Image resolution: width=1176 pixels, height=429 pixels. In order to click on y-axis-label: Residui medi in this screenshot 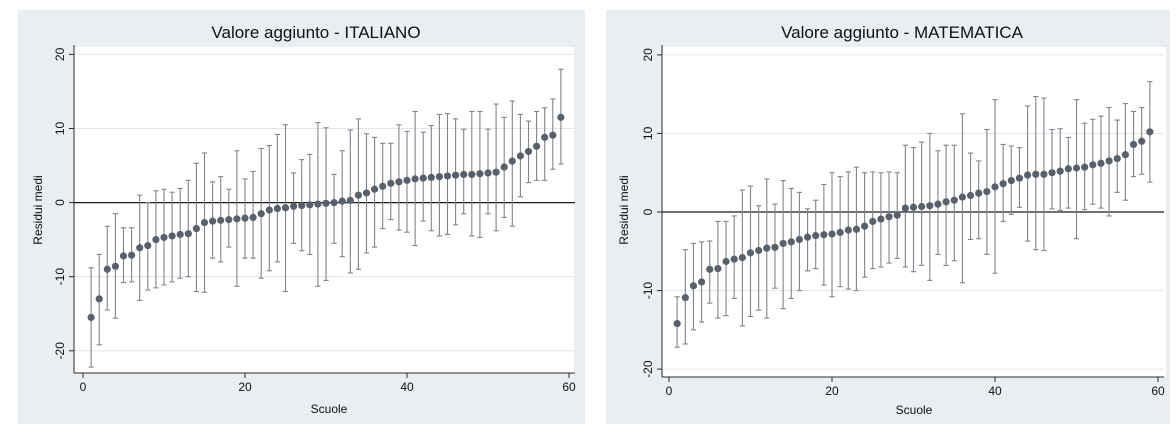, I will do `click(624, 209)`.